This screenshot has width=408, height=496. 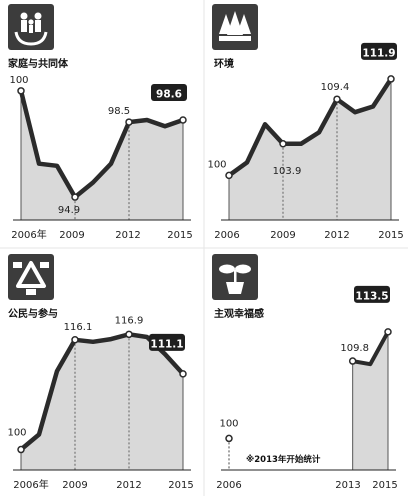 I want to click on value-badge-text: 111.1, so click(x=166, y=344).